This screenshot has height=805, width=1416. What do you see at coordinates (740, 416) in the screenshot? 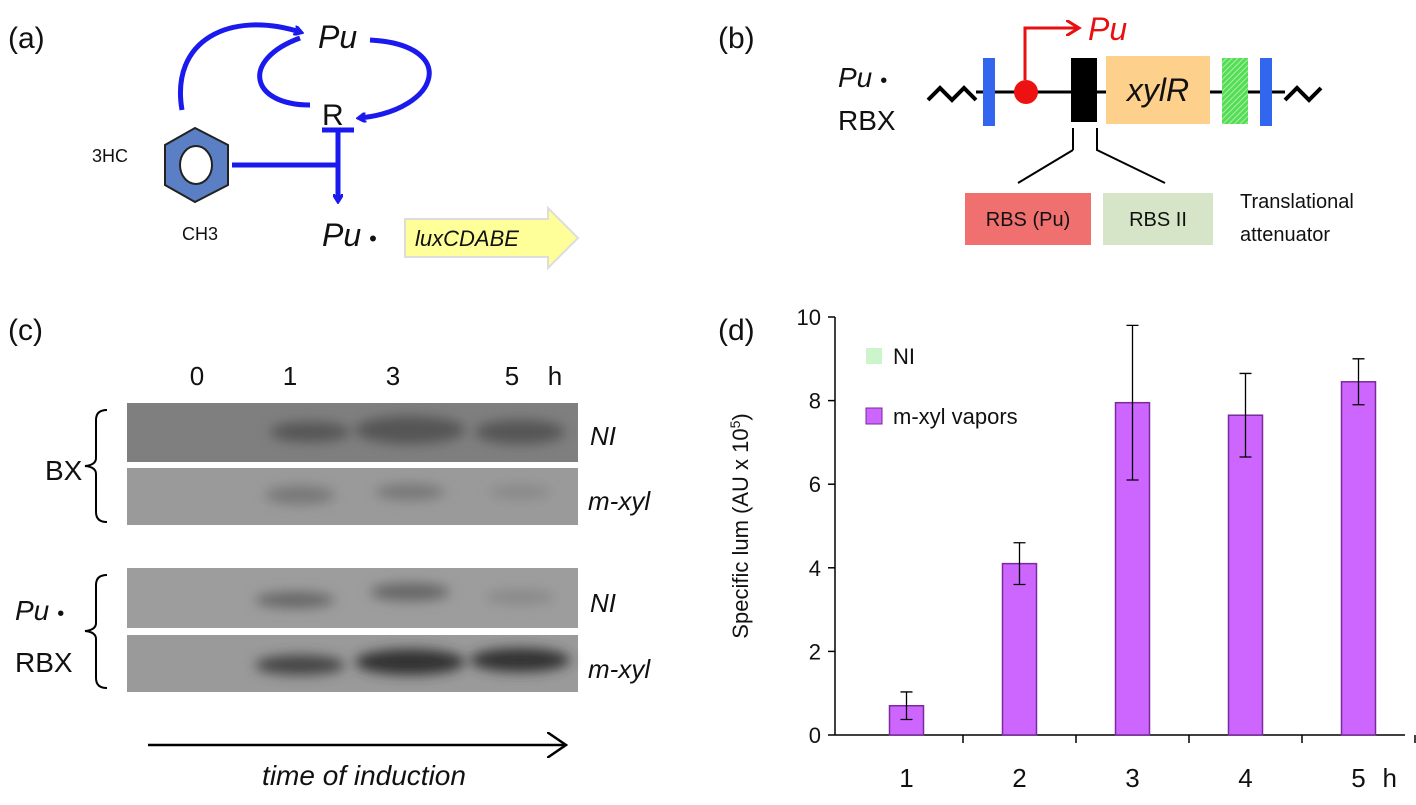
I see `y-axis-label-part: )` at bounding box center [740, 416].